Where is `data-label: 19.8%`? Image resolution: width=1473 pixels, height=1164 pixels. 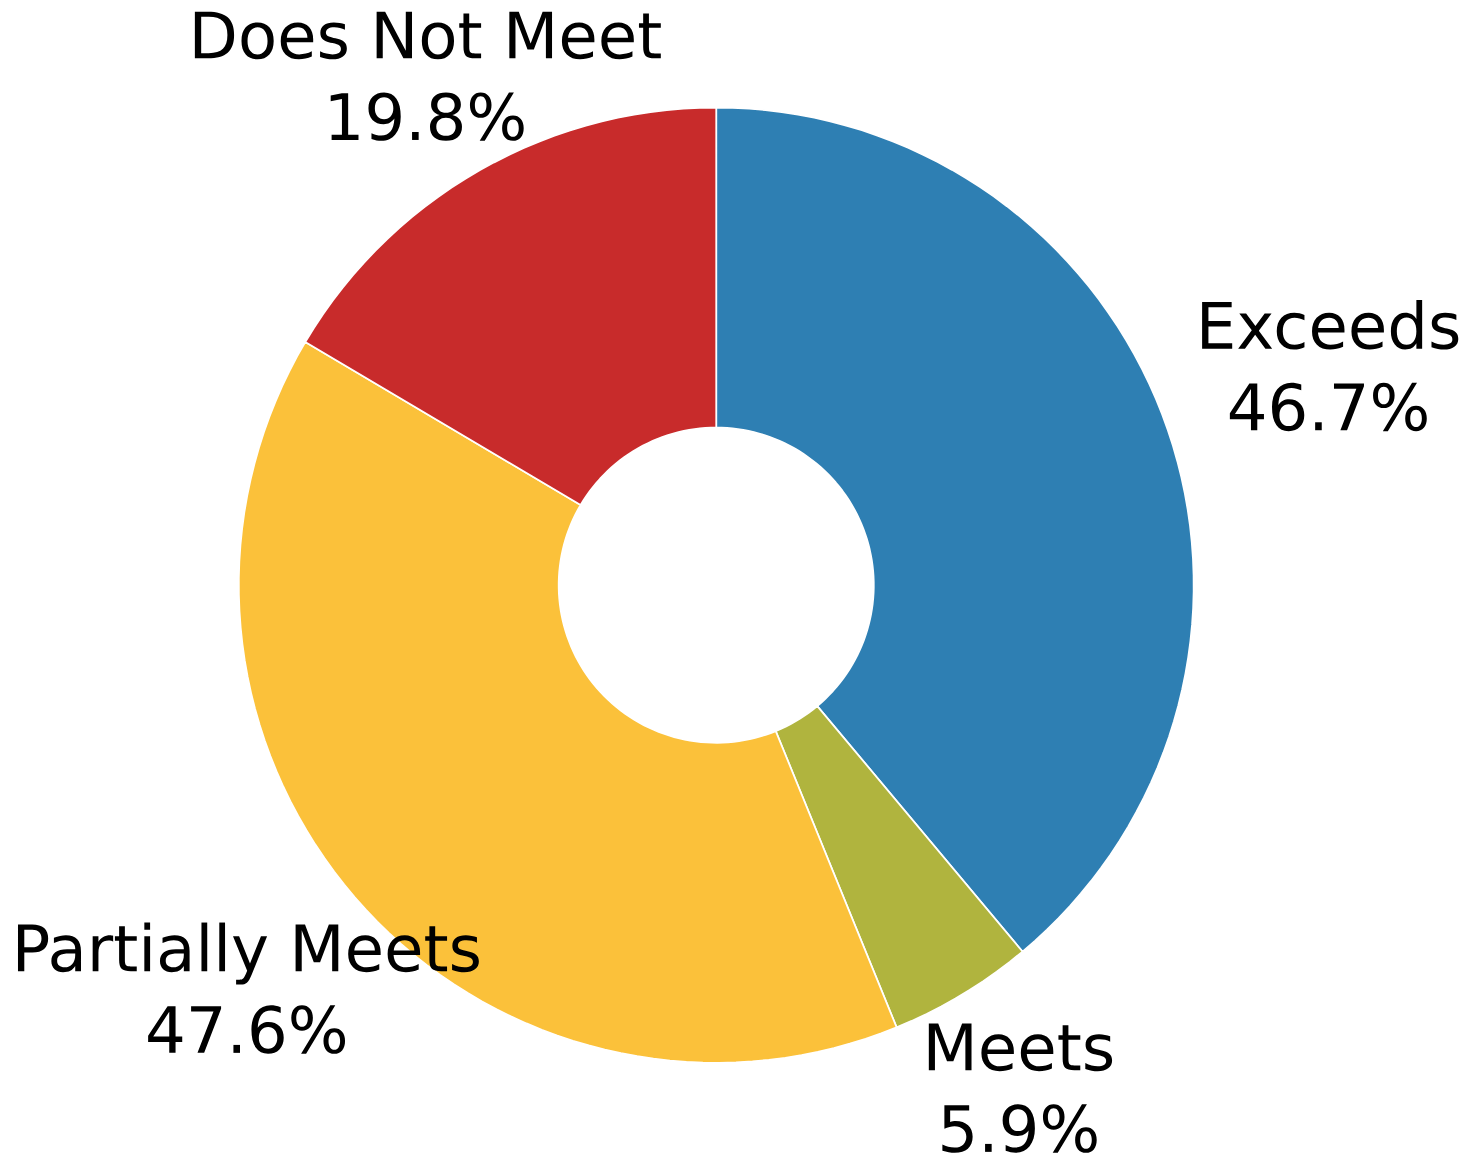 data-label: 19.8% is located at coordinates (427, 116).